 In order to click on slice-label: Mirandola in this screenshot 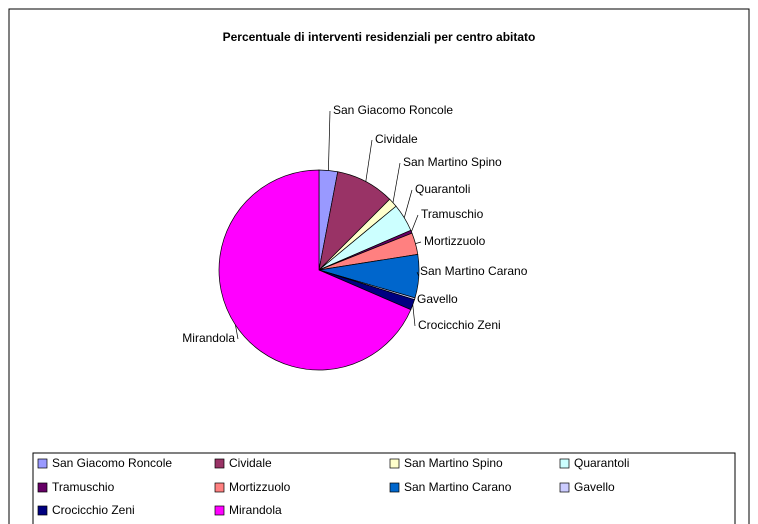, I will do `click(208, 338)`.